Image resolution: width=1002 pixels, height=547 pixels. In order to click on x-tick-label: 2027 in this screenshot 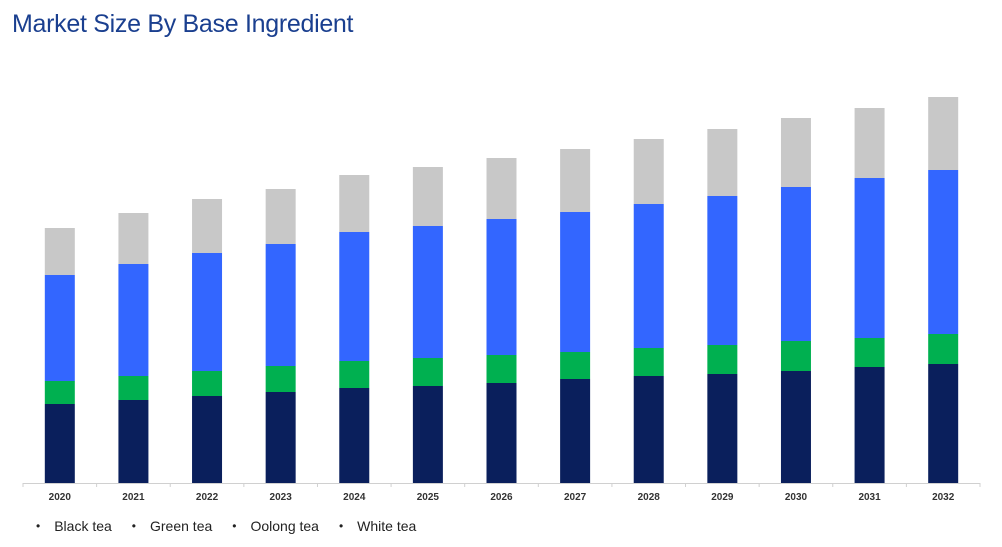, I will do `click(575, 497)`.